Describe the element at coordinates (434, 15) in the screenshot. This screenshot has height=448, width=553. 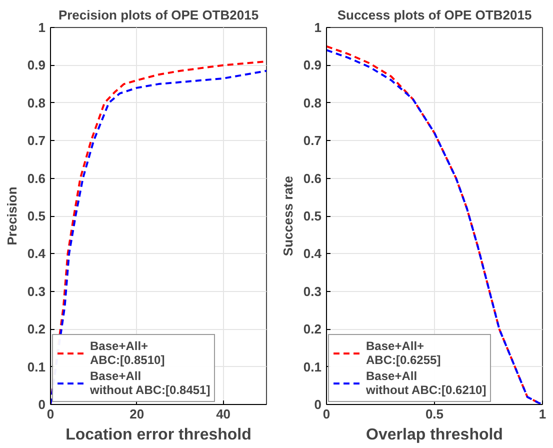
I see `chart-title: Success plots of OPE OTB2015` at that location.